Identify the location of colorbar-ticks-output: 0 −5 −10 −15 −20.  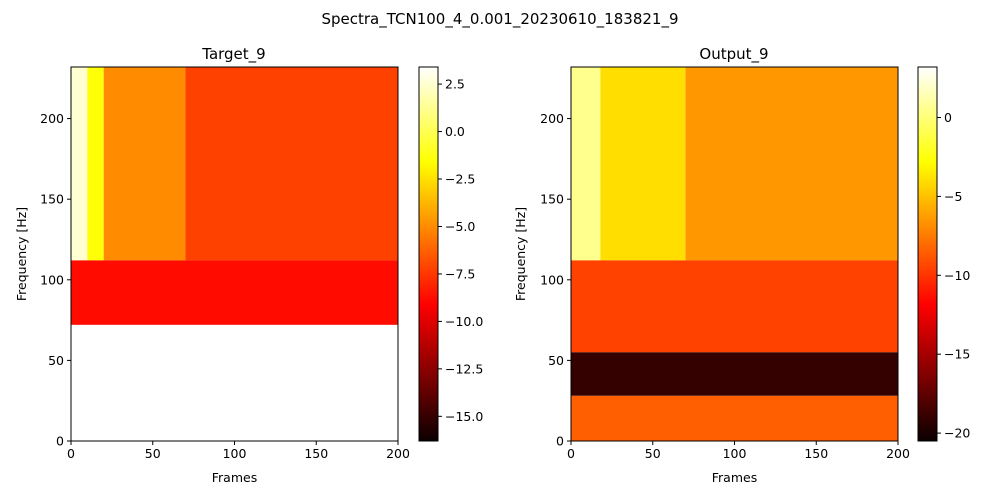
(953, 275).